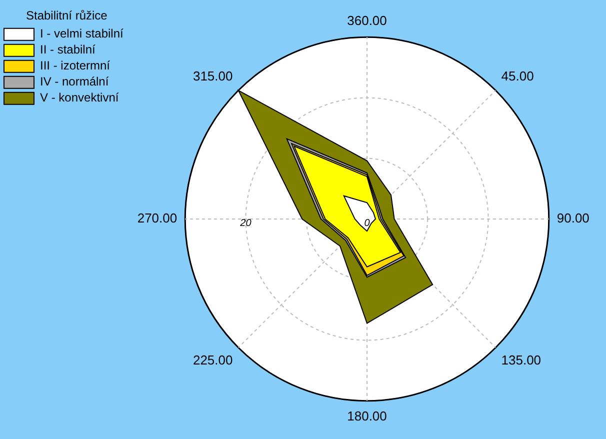  Describe the element at coordinates (367, 223) in the screenshot. I see `y-tick-label: 0` at that location.